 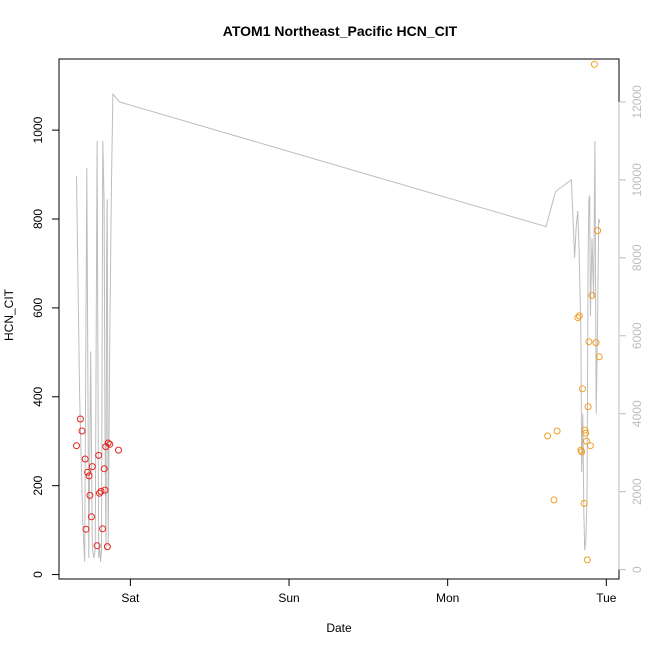 What do you see at coordinates (637, 257) in the screenshot?
I see `y2-tick-label: 8000` at bounding box center [637, 257].